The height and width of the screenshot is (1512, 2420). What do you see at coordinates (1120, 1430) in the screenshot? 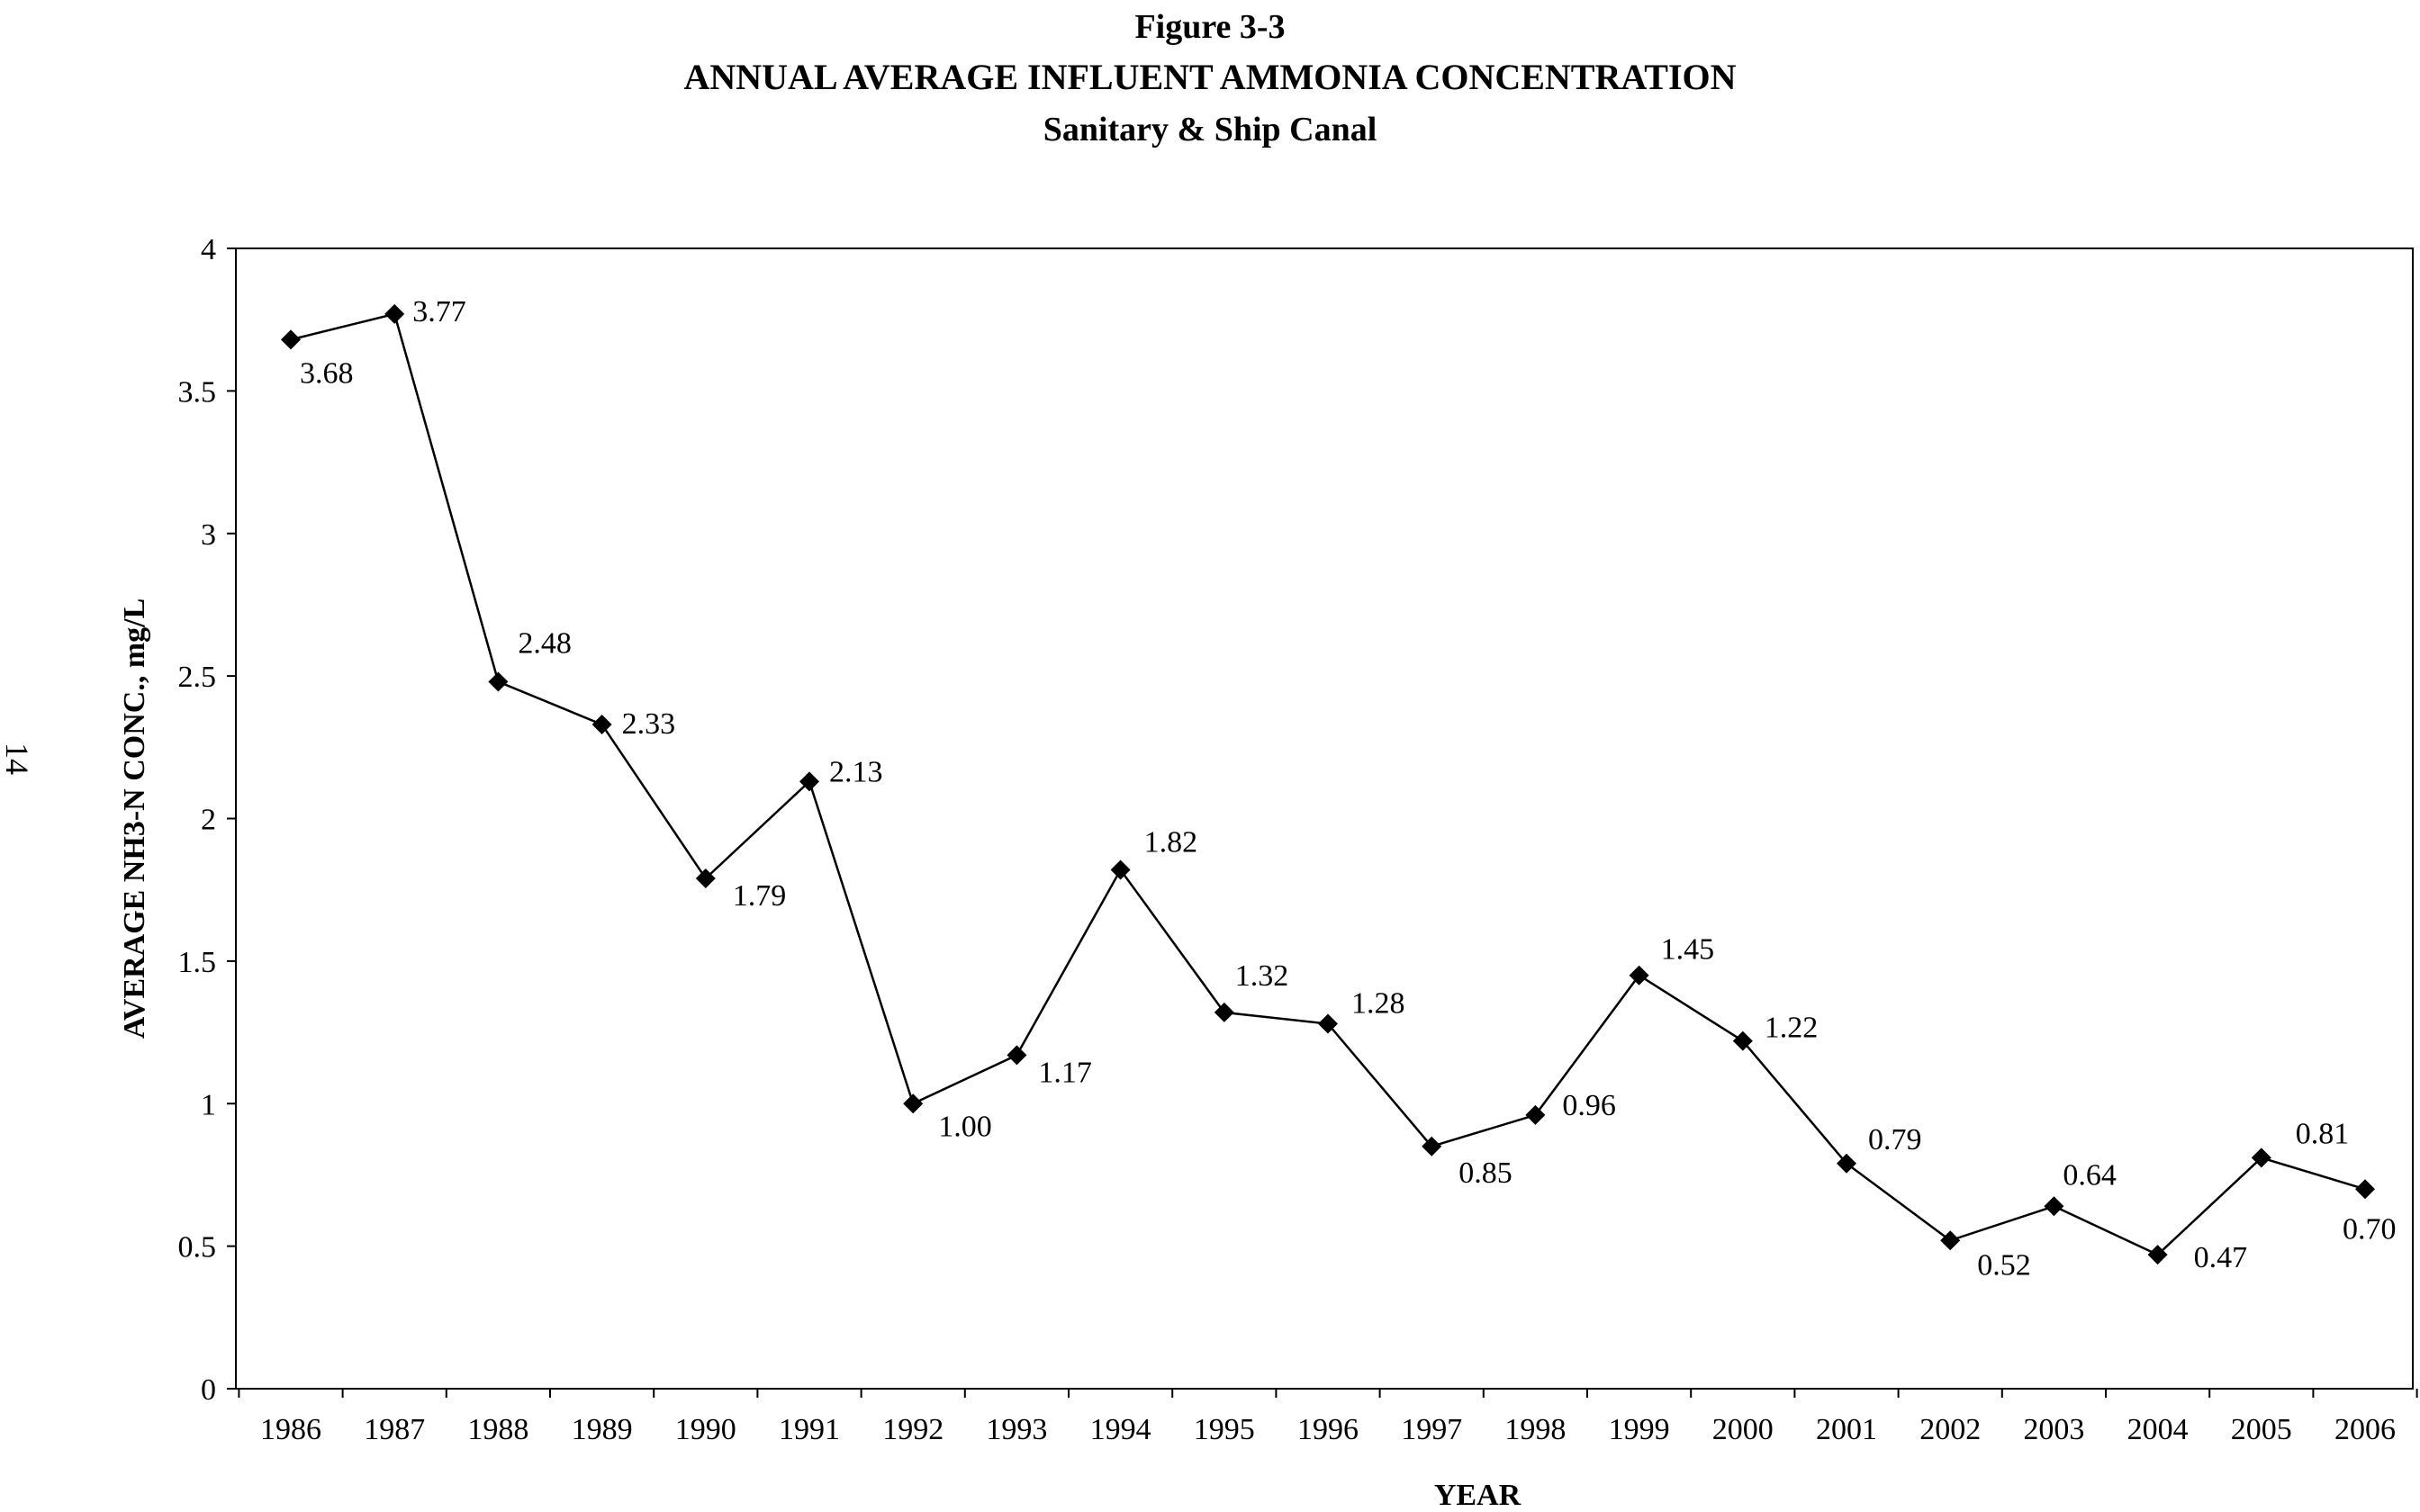
I see `x-tick-label: 1994` at bounding box center [1120, 1430].